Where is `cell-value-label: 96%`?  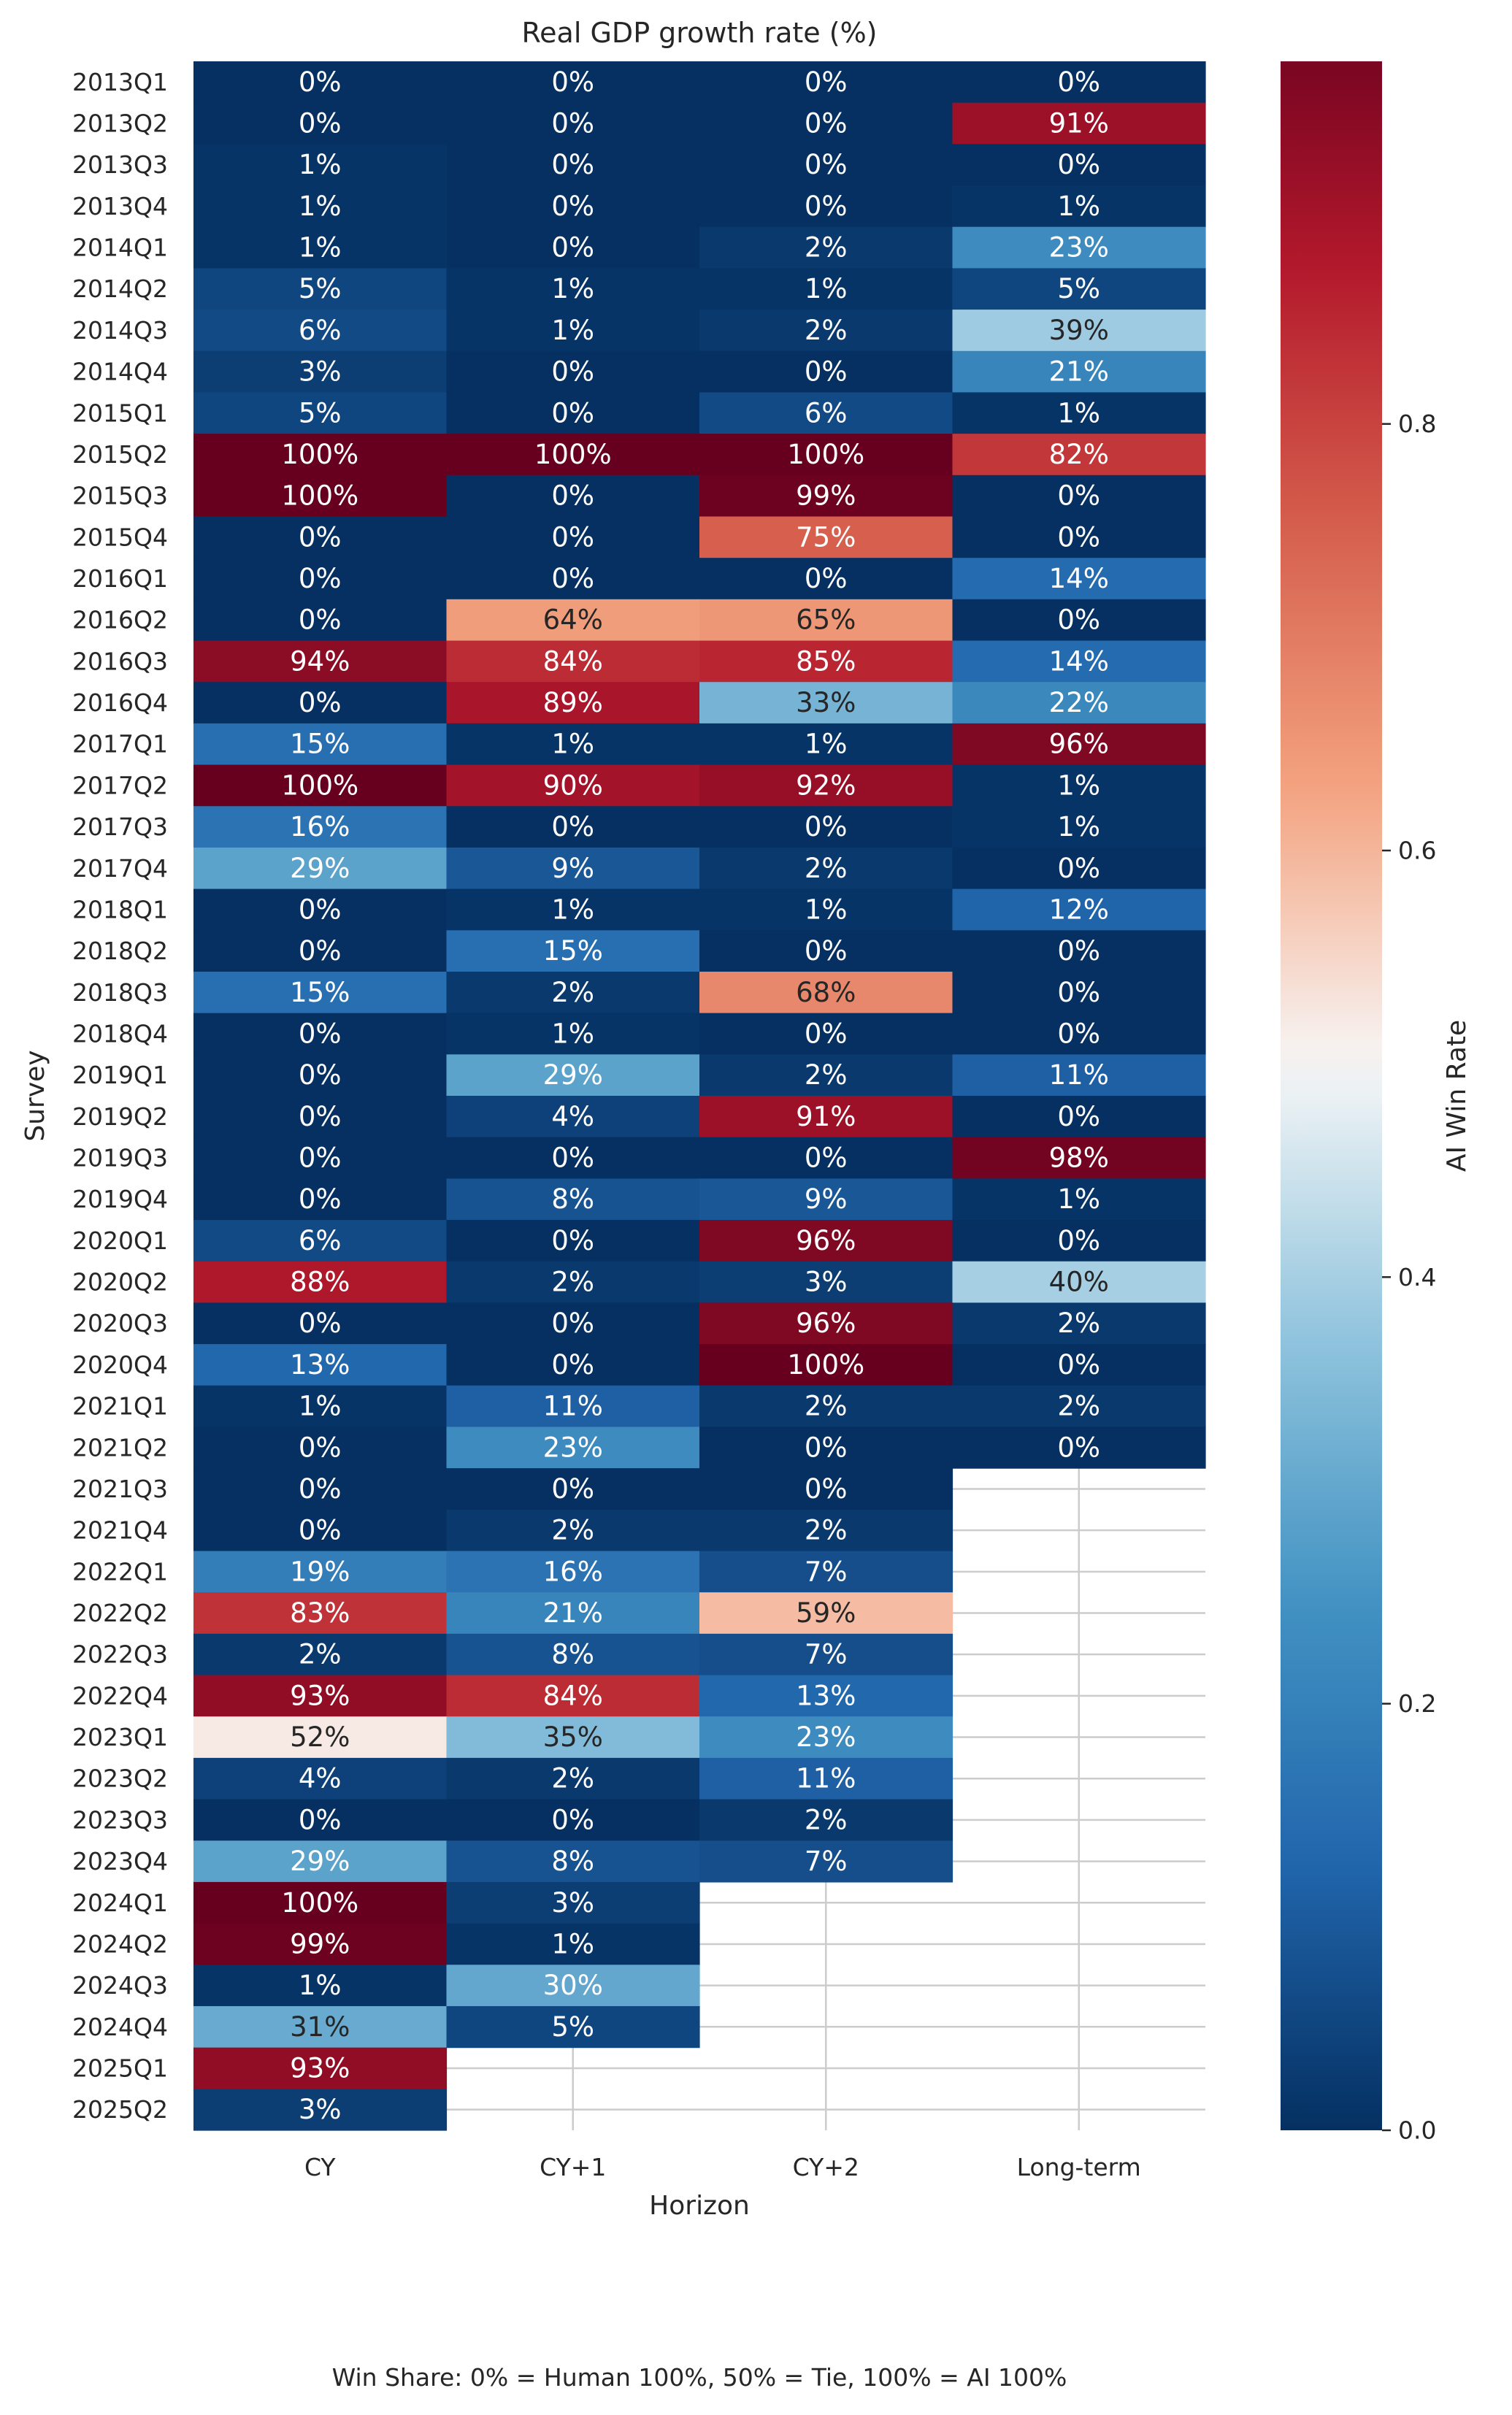 cell-value-label: 96% is located at coordinates (1079, 744).